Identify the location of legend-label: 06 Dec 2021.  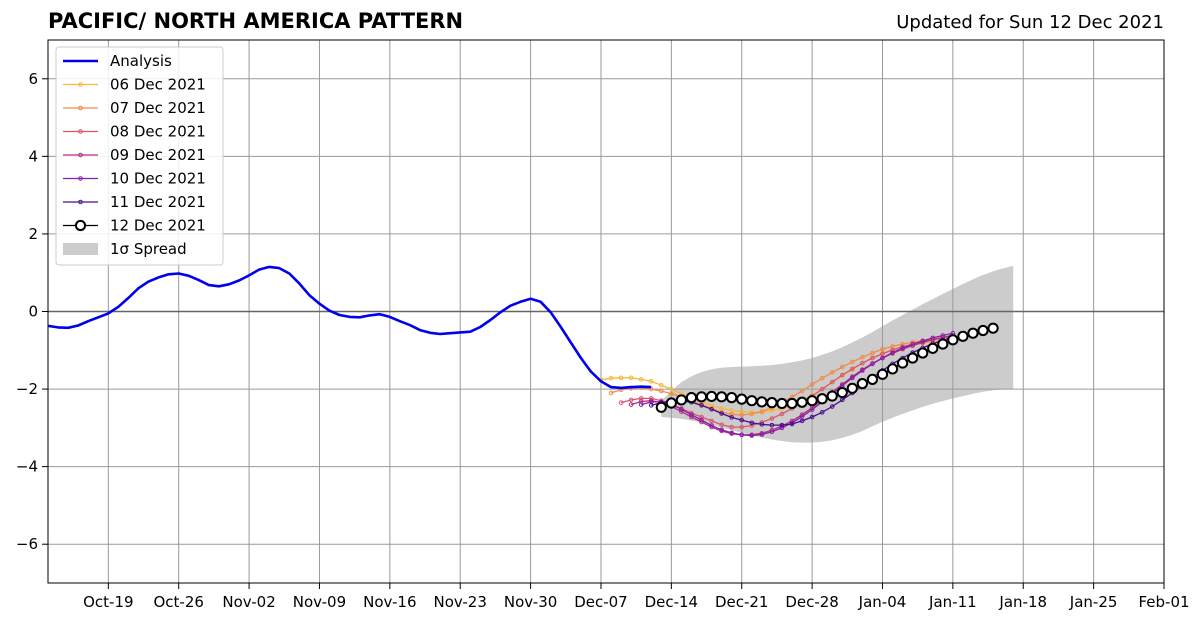
(158, 85).